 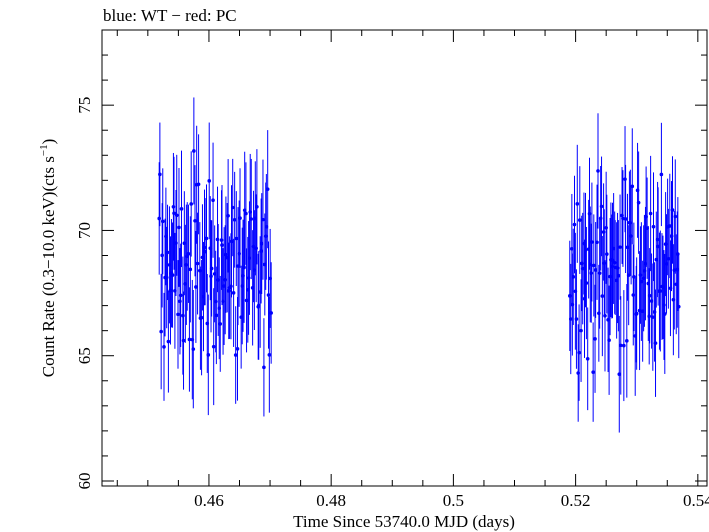 What do you see at coordinates (404, 521) in the screenshot?
I see `x-axis-label: Time Since 53740.0 MJD (days)` at bounding box center [404, 521].